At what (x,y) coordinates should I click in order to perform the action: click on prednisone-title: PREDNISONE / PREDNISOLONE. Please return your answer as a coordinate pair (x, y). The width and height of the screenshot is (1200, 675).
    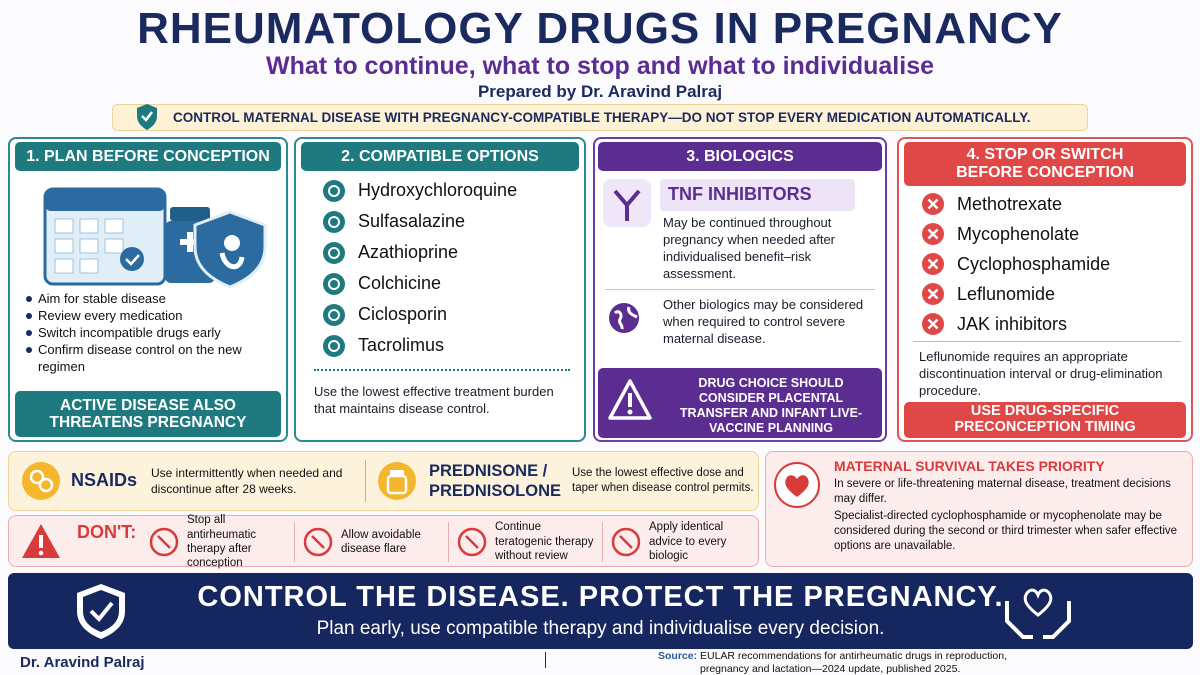
    Looking at the image, I should click on (495, 481).